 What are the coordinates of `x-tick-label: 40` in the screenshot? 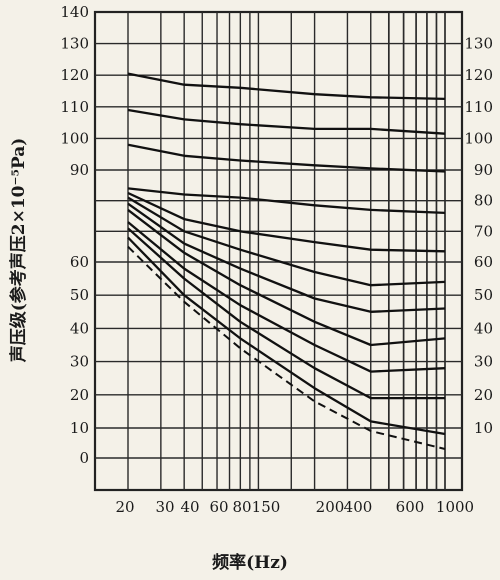 It's located at (189, 507).